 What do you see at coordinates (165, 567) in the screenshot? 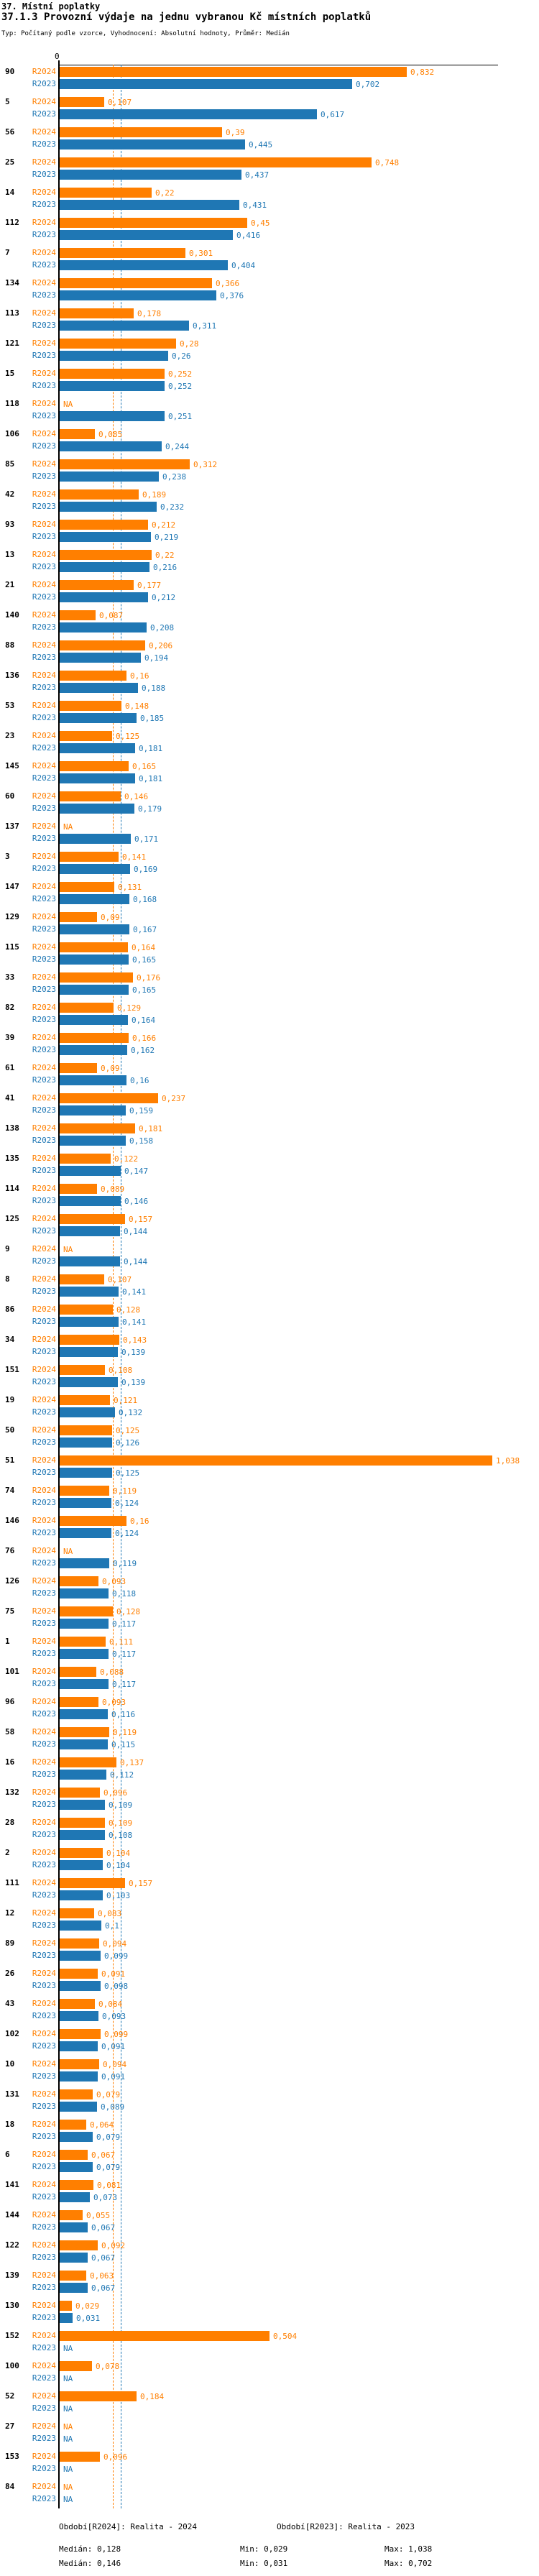
I see `value-label-r2023: 0,216` at bounding box center [165, 567].